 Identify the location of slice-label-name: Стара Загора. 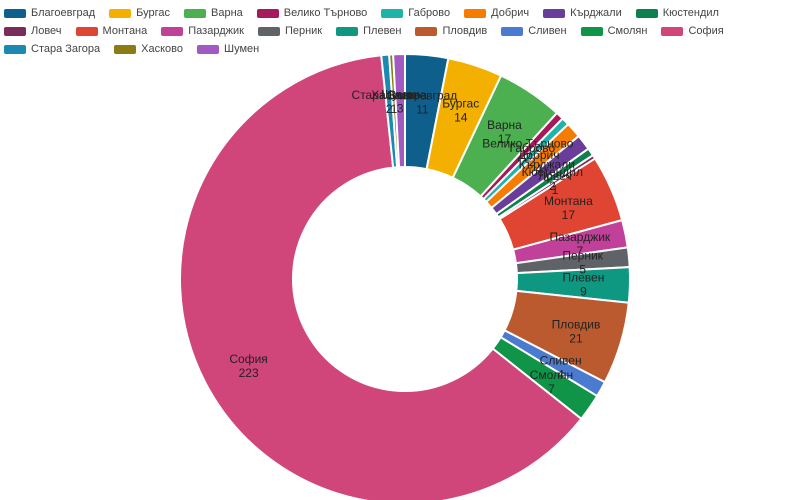
(390, 95).